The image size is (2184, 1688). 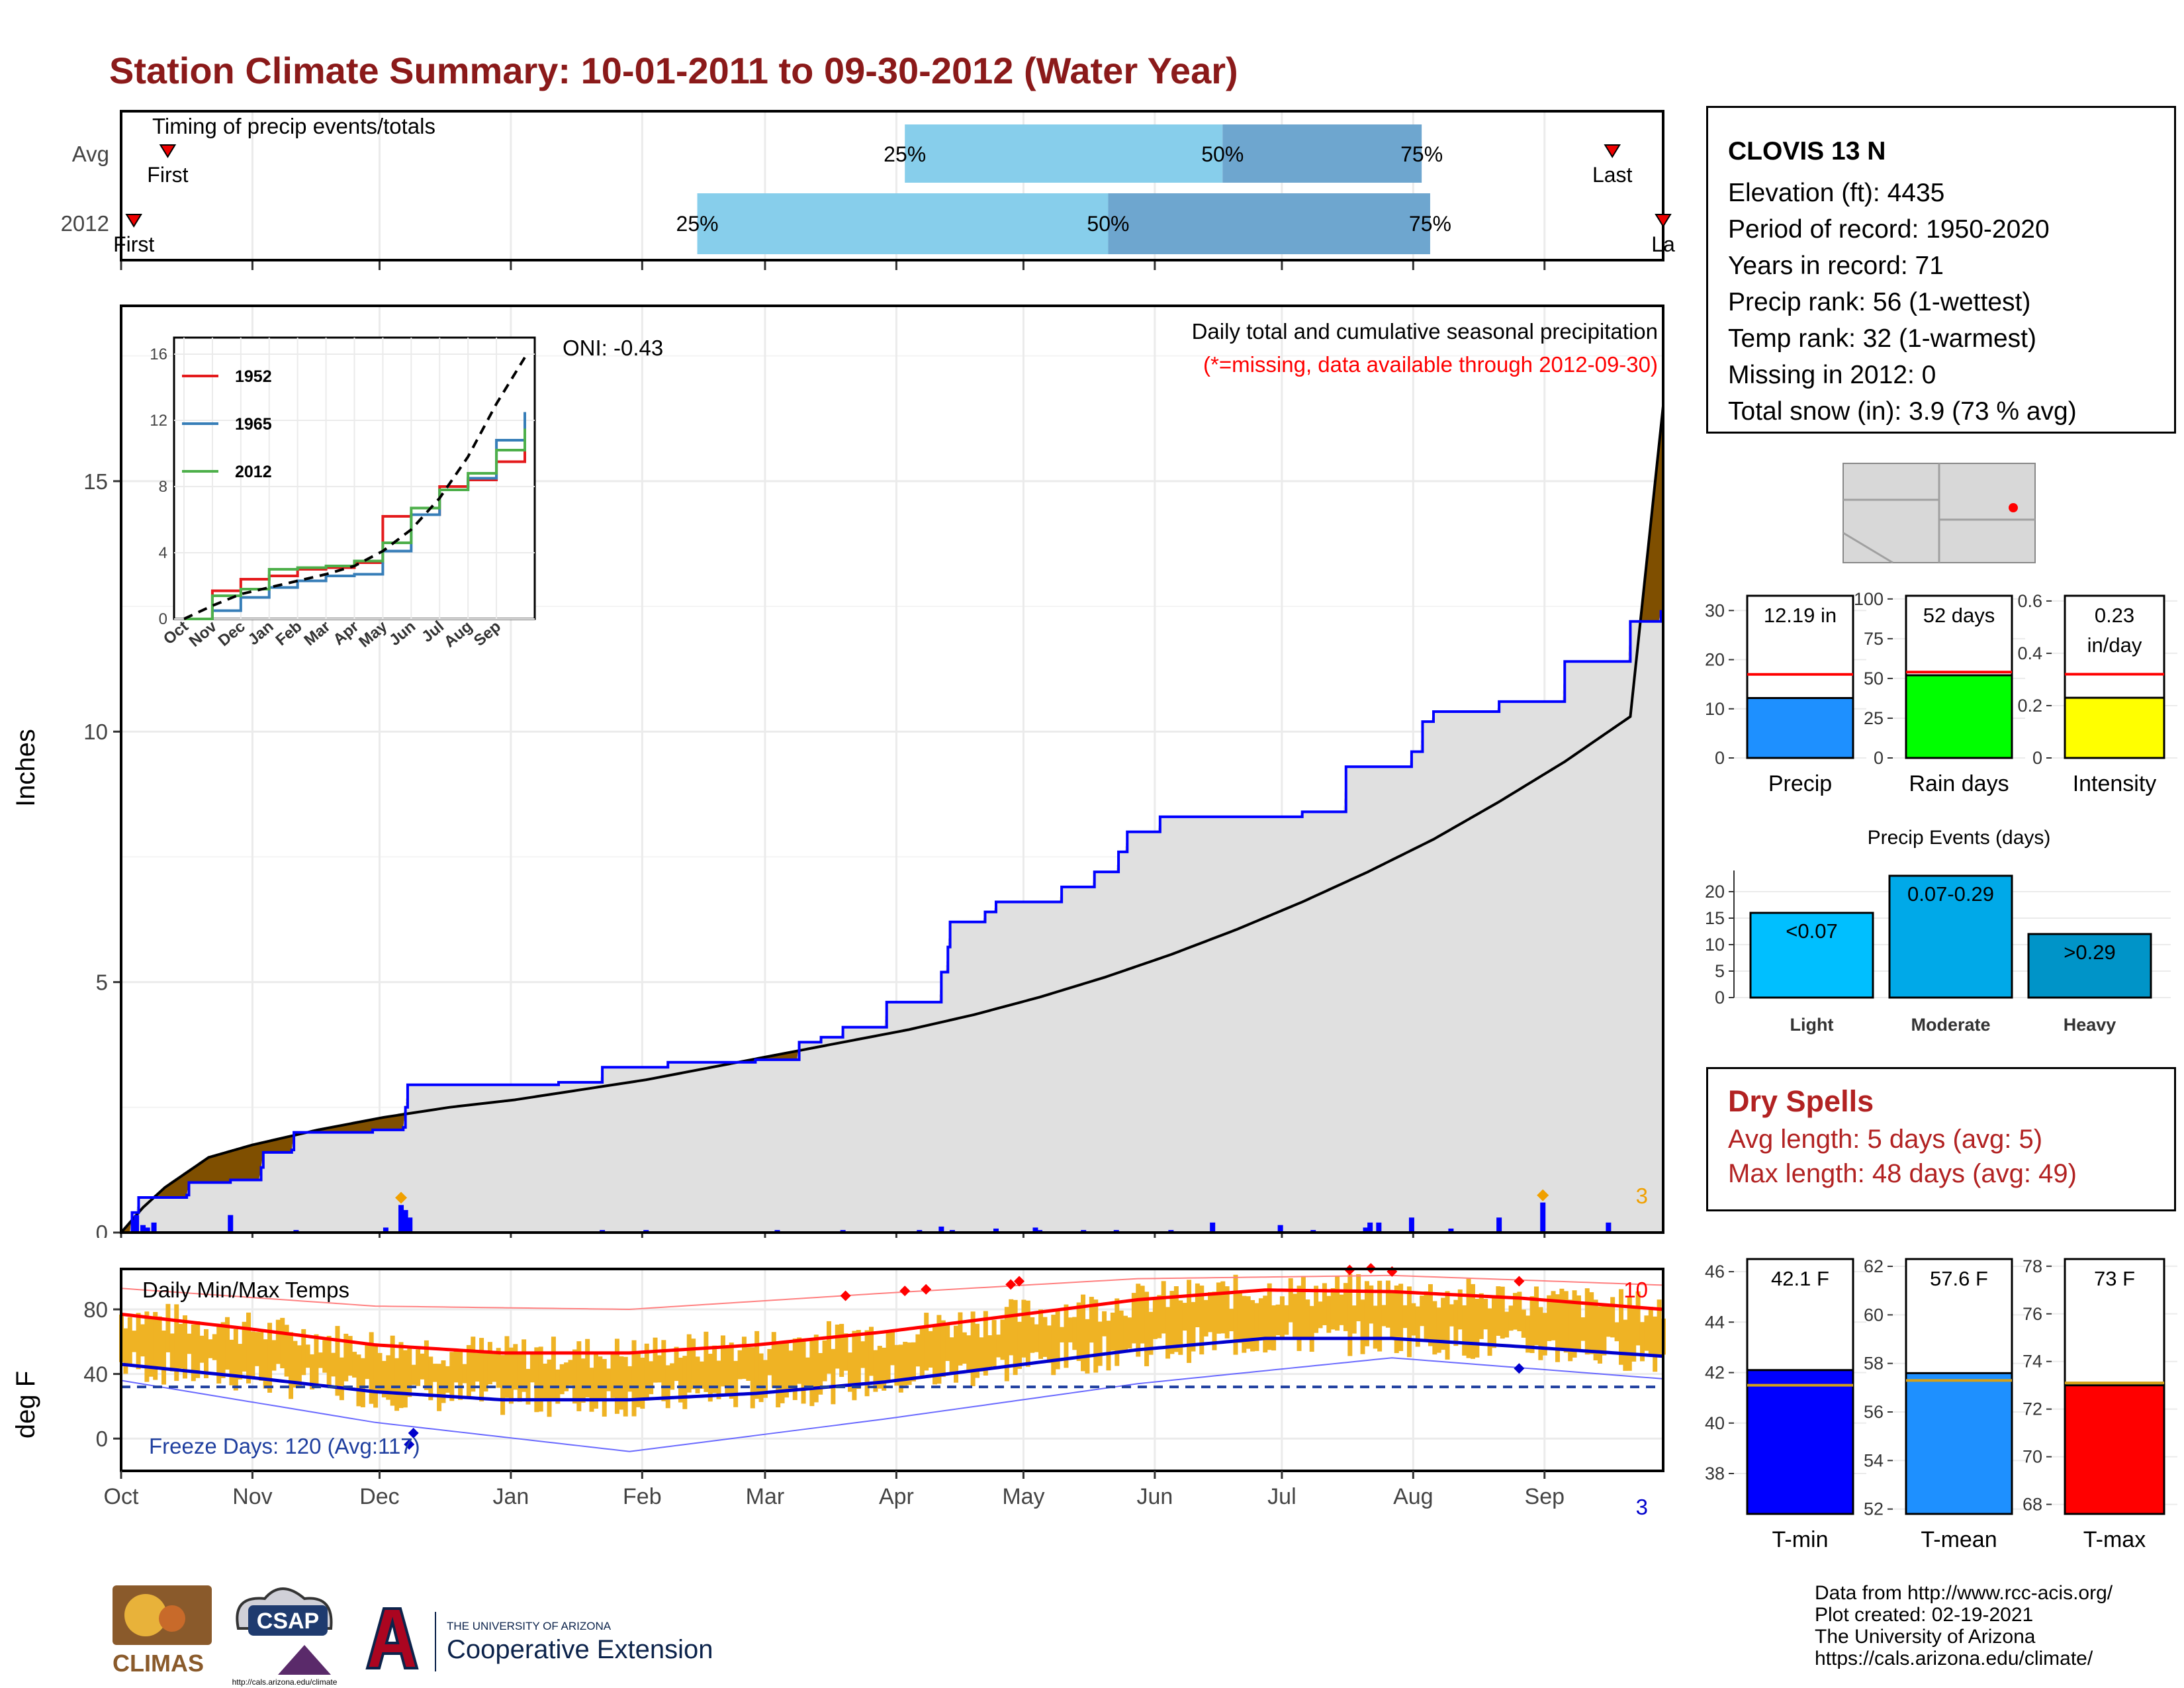 What do you see at coordinates (1925, 1637) in the screenshot?
I see `credit-institution: The University of Arizona` at bounding box center [1925, 1637].